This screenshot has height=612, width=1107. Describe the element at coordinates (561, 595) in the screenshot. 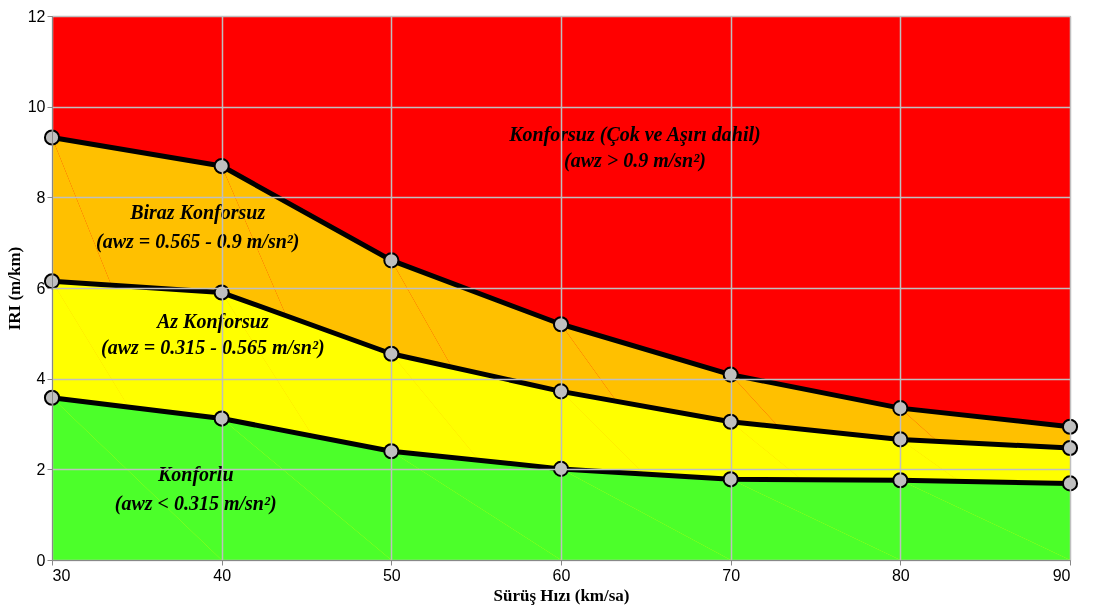

I see `x-axis-title: Sürüş Hızı (km/sa)` at that location.